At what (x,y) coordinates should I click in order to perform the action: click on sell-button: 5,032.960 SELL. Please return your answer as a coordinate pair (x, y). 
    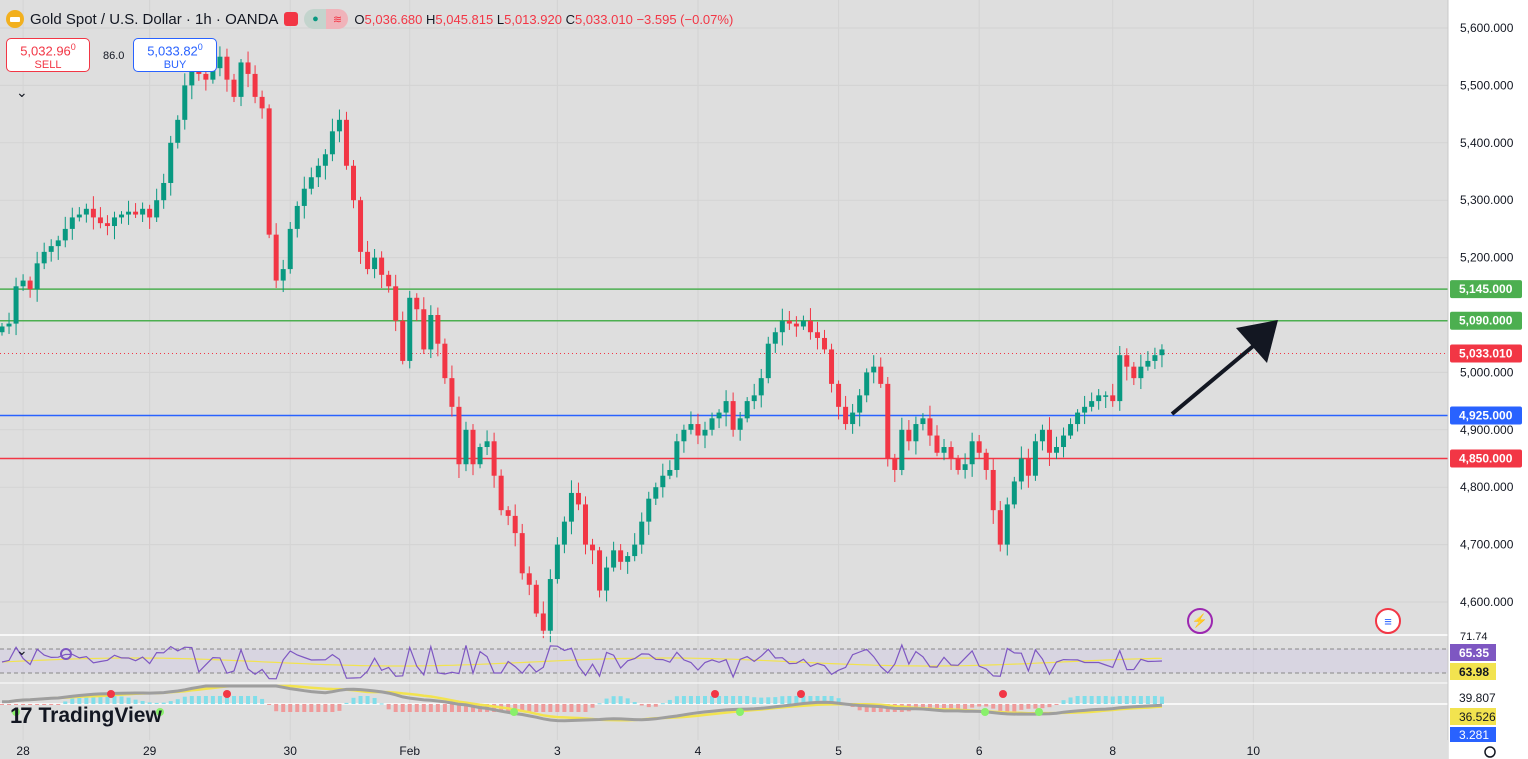
    Looking at the image, I should click on (48, 55).